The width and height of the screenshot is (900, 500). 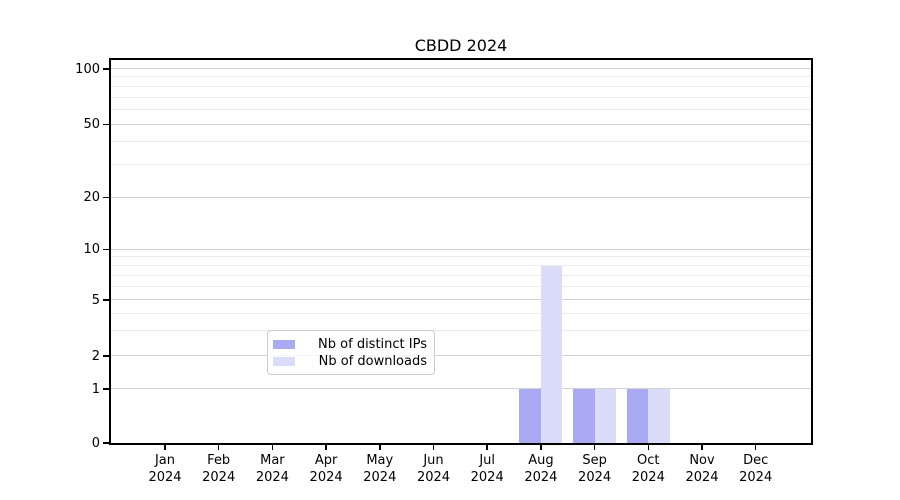 What do you see at coordinates (659, 416) in the screenshot?
I see `bar-downloads-oct-2024` at bounding box center [659, 416].